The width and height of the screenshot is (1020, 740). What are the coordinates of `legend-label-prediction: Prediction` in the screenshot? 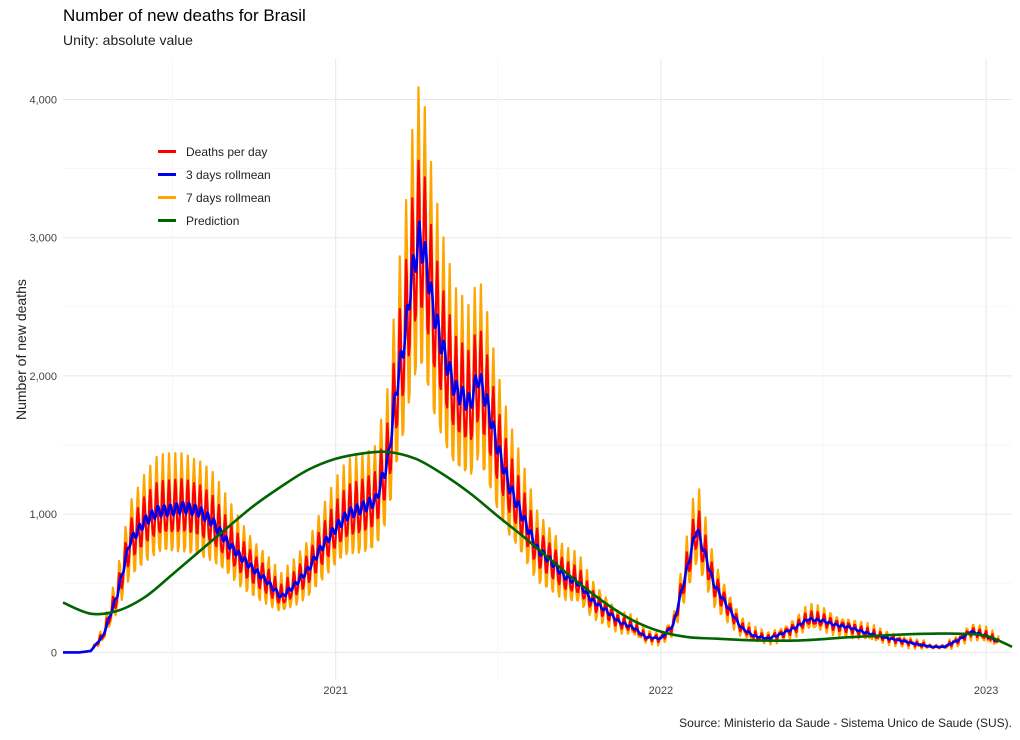 It's located at (213, 220).